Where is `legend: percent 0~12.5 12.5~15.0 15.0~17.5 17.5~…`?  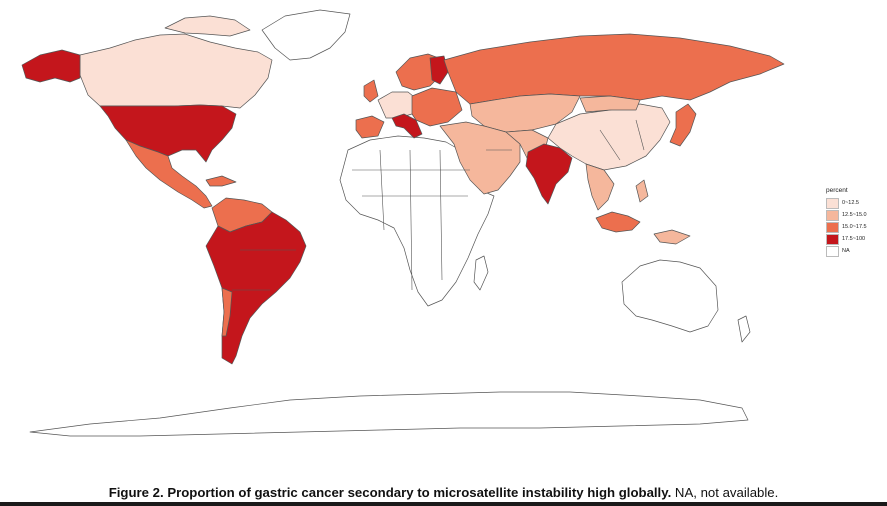 legend: percent 0~12.5 12.5~15.0 15.0~17.5 17.5~… is located at coordinates (856, 222).